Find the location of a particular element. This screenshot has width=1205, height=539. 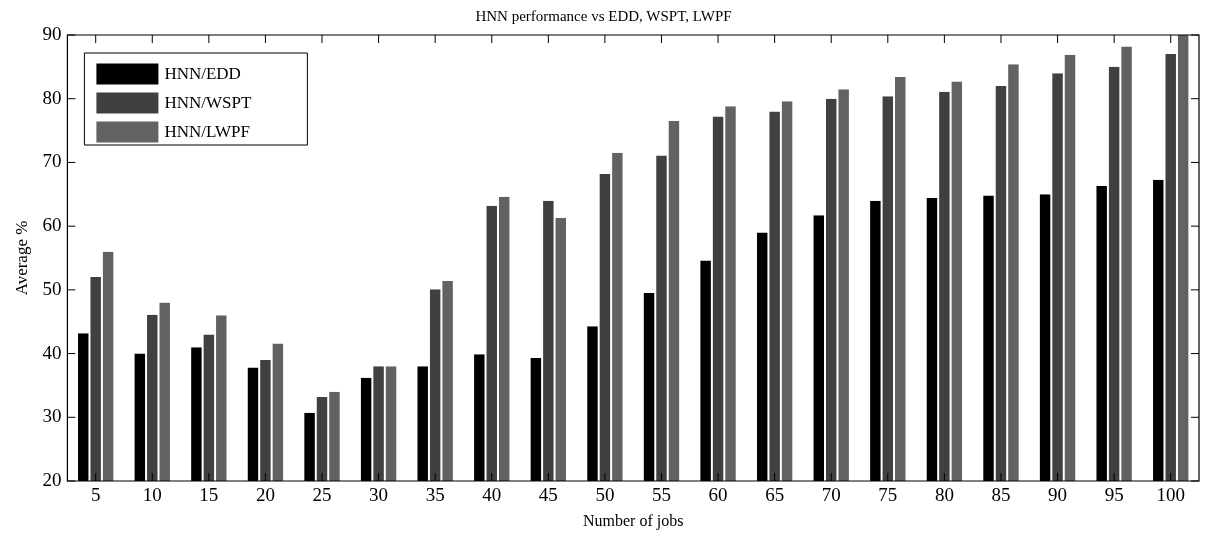

x-tick-label: 10 is located at coordinates (152, 495).